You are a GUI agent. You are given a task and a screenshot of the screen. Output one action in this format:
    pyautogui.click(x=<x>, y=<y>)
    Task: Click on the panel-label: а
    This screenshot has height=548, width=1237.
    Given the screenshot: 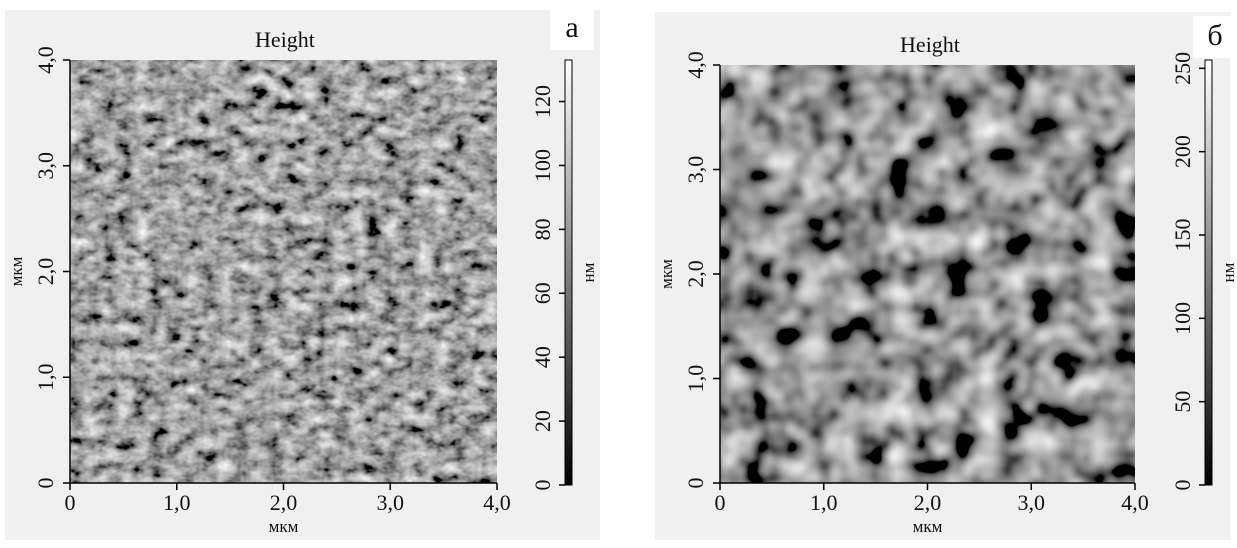 What is the action you would take?
    pyautogui.click(x=571, y=27)
    